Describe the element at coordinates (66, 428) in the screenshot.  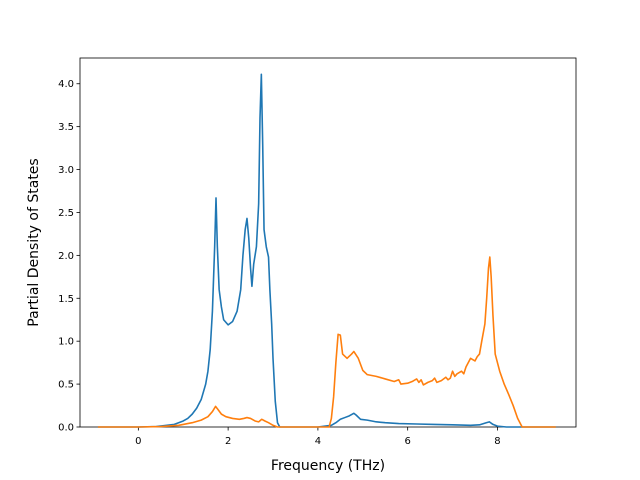
I see `y-tick-label: 0.0` at that location.